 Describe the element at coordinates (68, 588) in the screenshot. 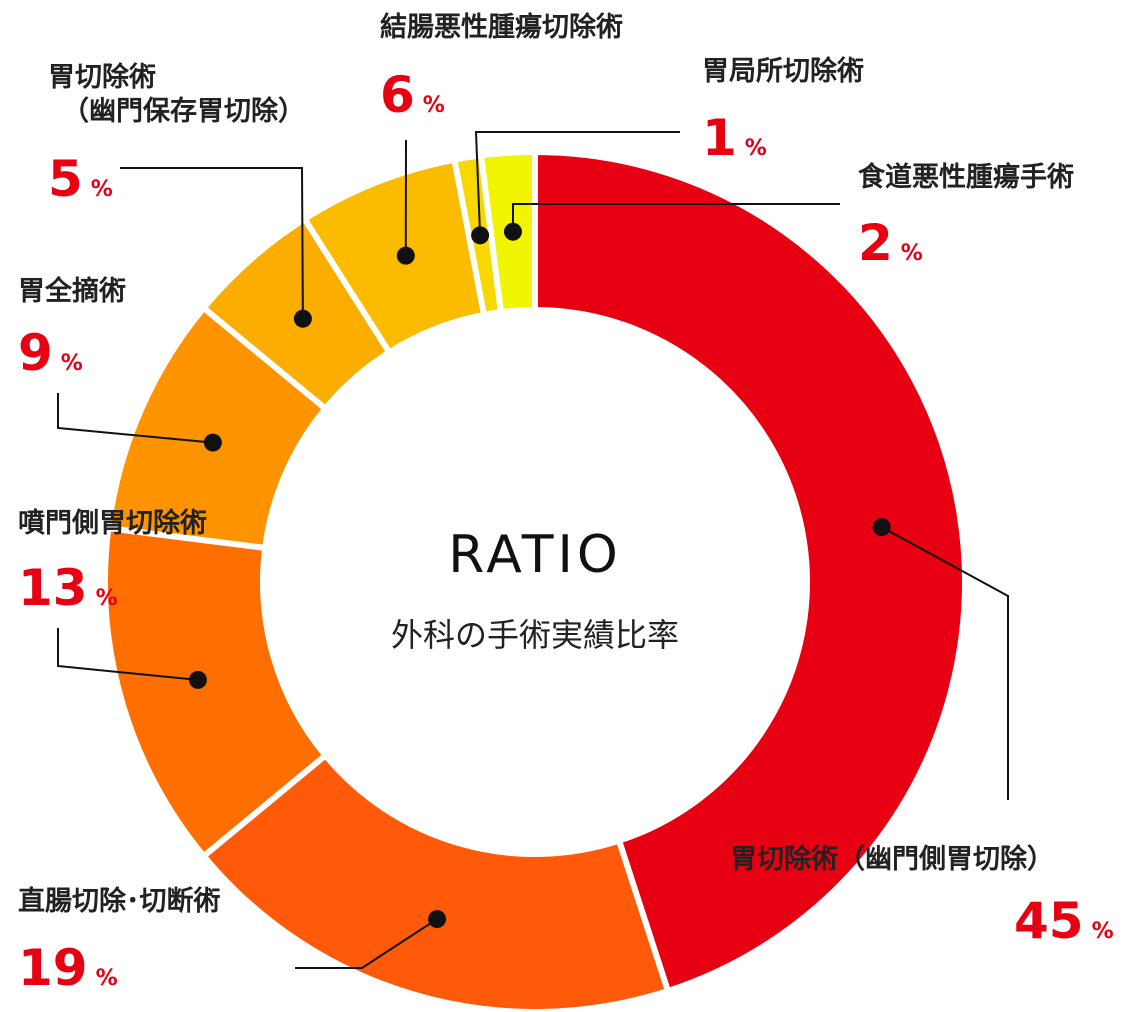

I see `slice-value-2: 13%` at that location.